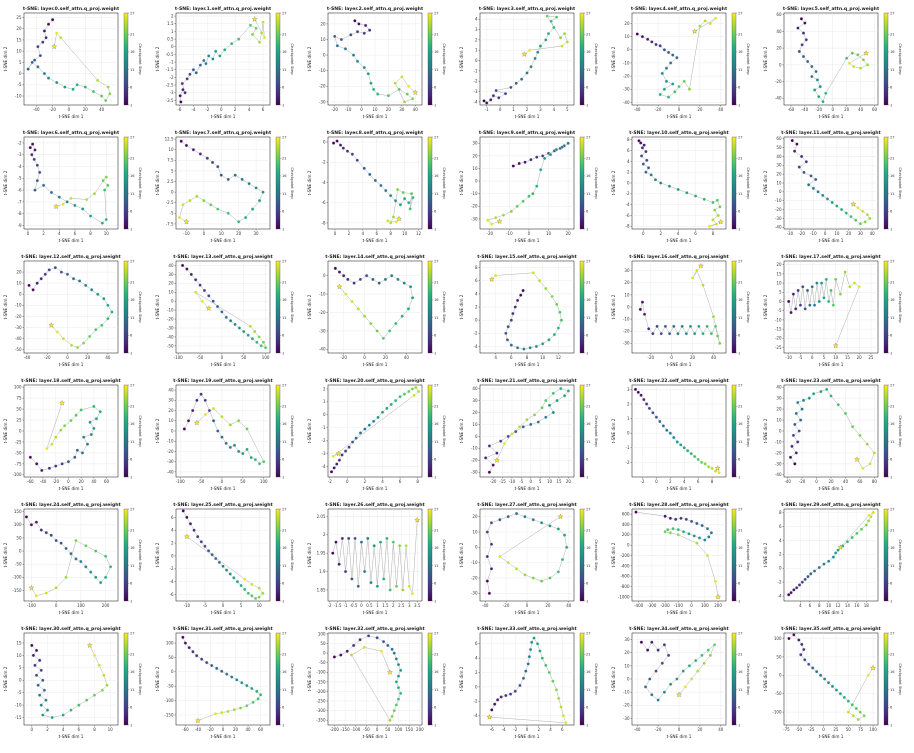  I want to click on x-tick-label: 10, so click(260, 605).